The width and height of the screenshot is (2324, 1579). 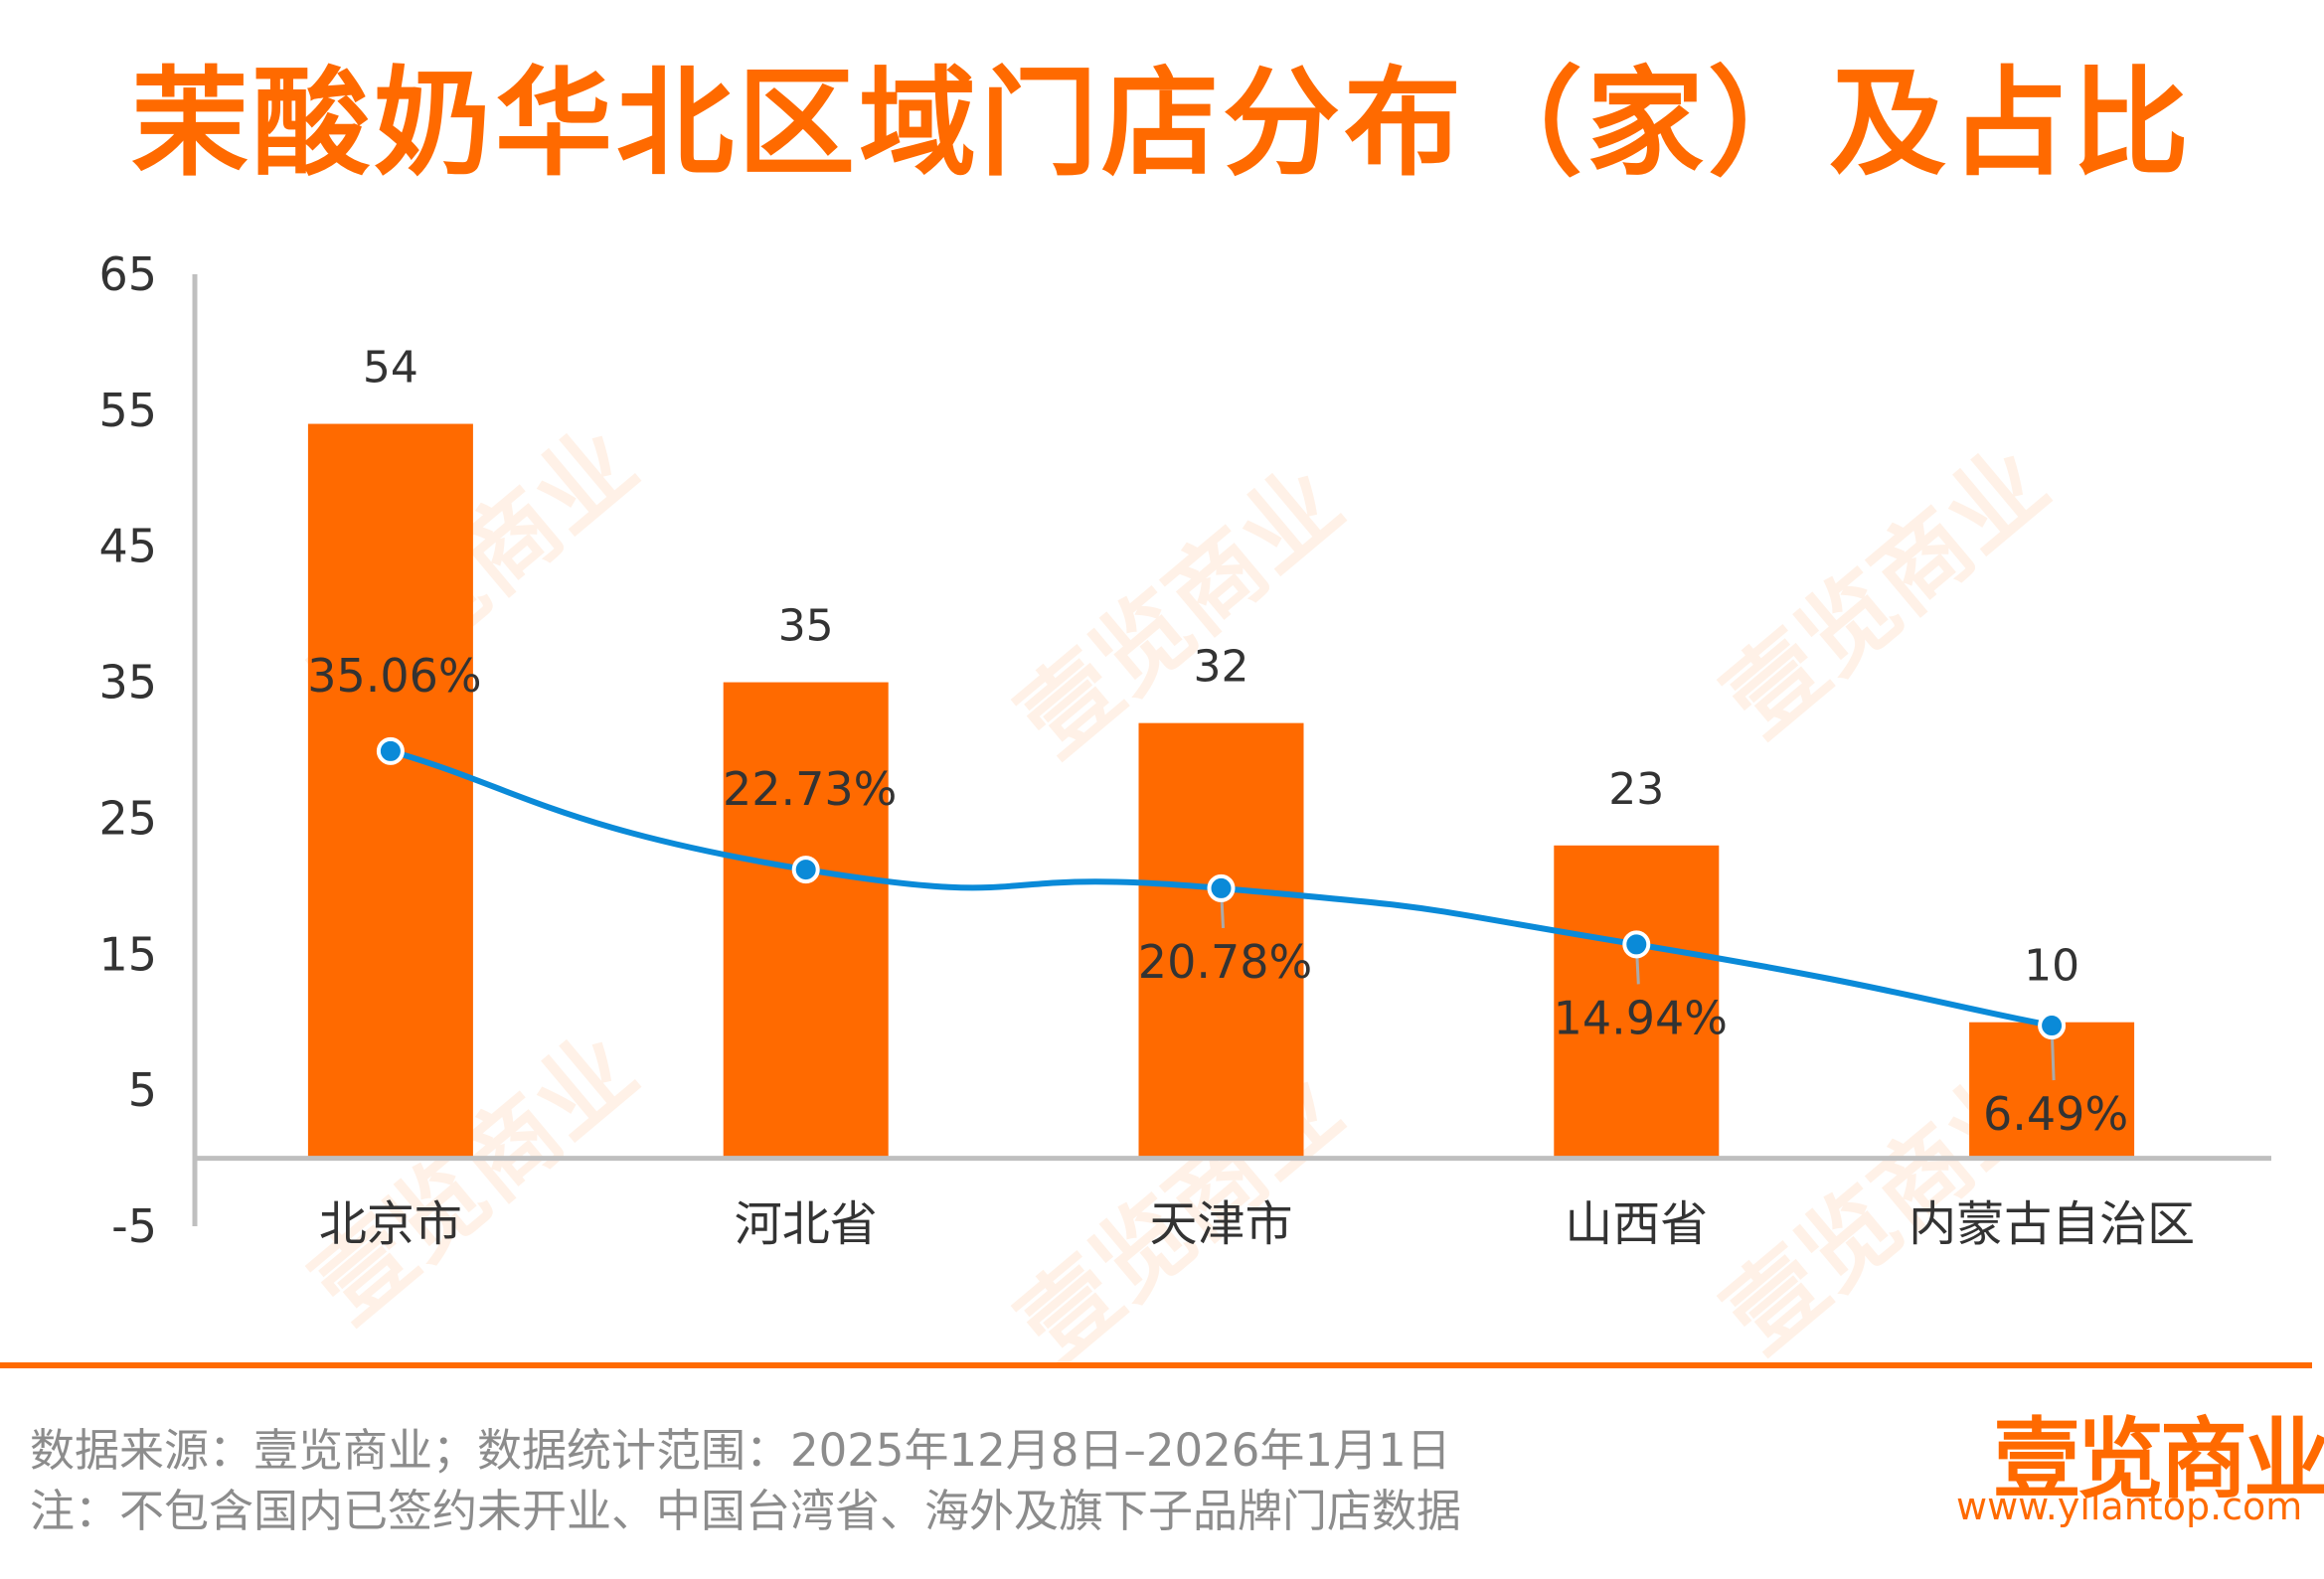 I want to click on percentage-label: 6.49%, so click(x=2055, y=1114).